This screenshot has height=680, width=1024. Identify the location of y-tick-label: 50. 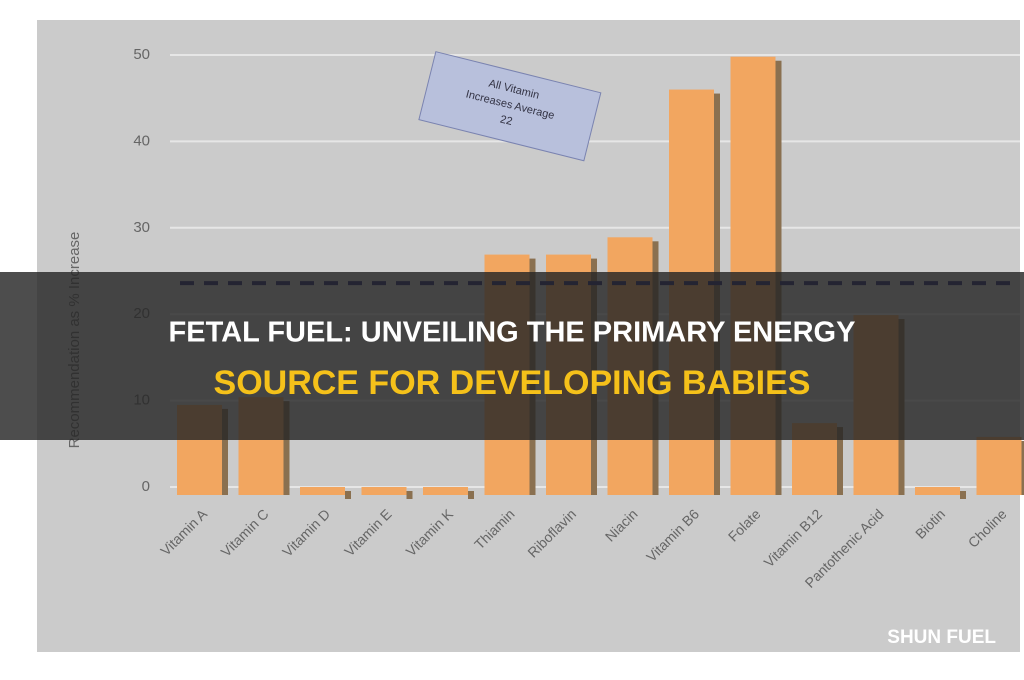
(141, 54).